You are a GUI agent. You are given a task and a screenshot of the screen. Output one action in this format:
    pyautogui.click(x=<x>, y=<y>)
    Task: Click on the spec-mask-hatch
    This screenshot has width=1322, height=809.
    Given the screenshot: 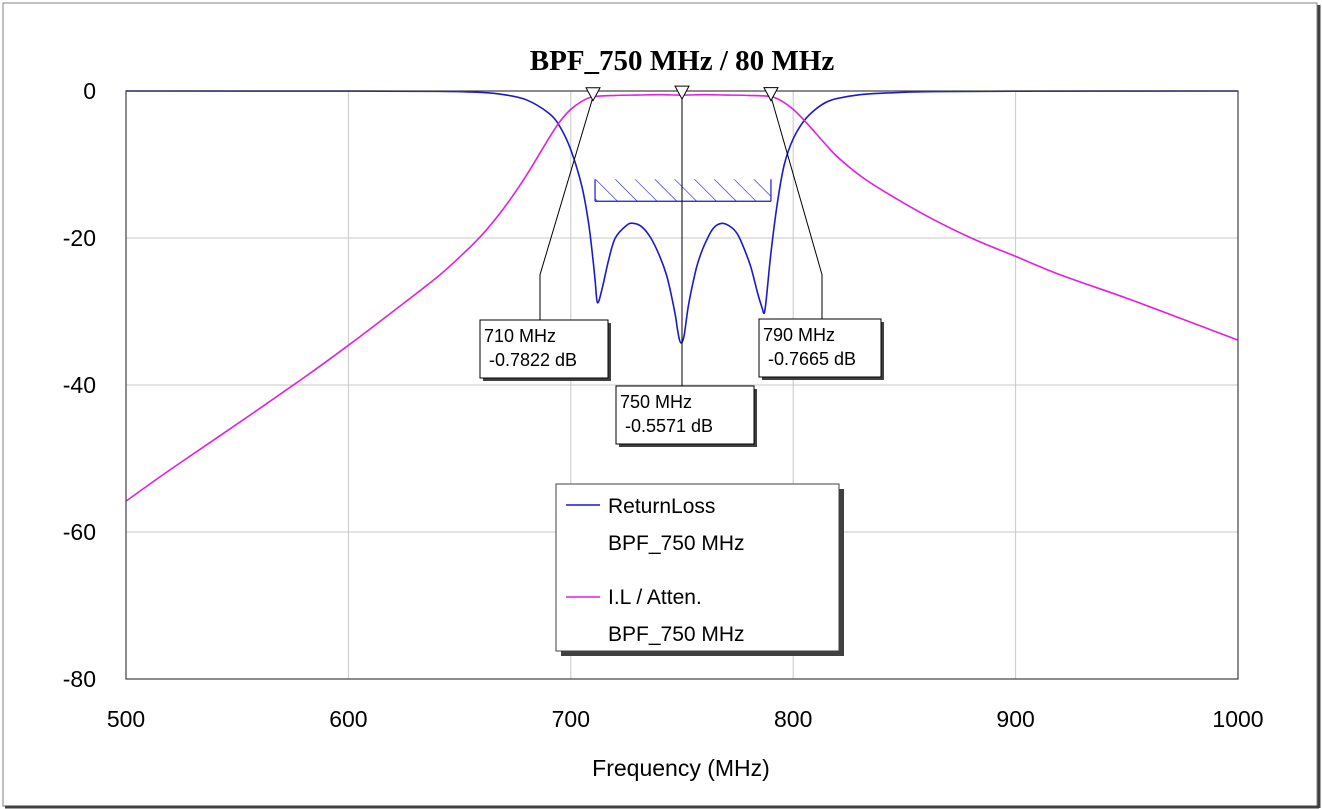 What is the action you would take?
    pyautogui.click(x=683, y=190)
    